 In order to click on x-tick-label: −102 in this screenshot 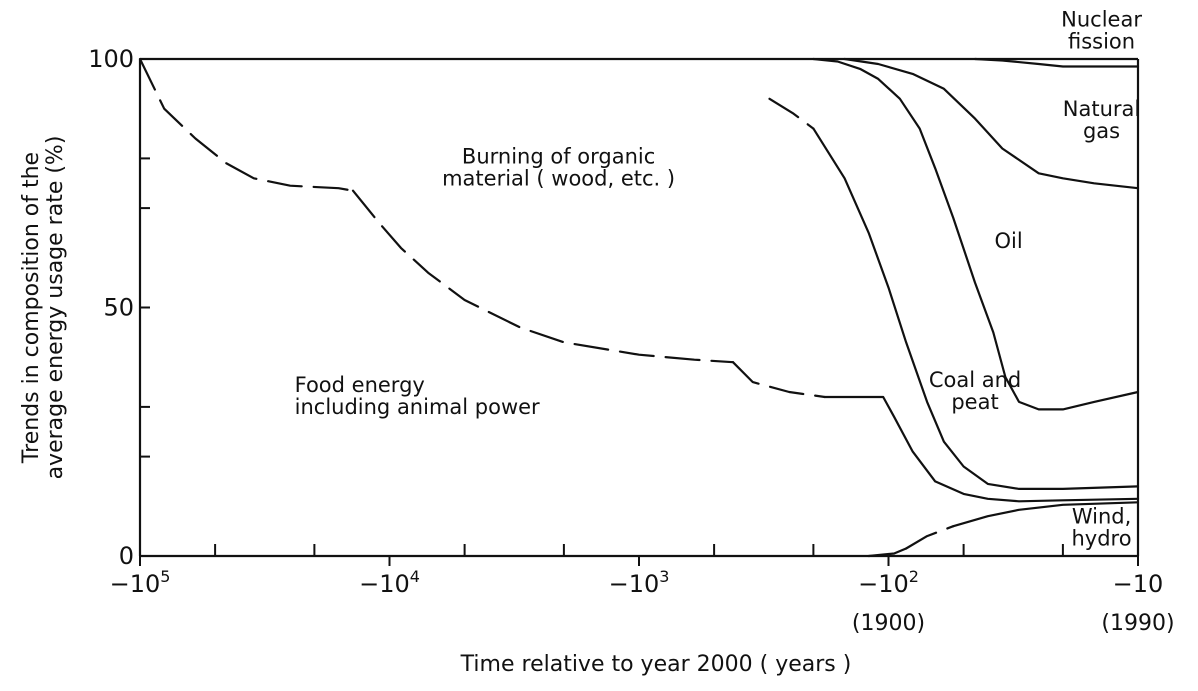, I will do `click(888, 582)`.